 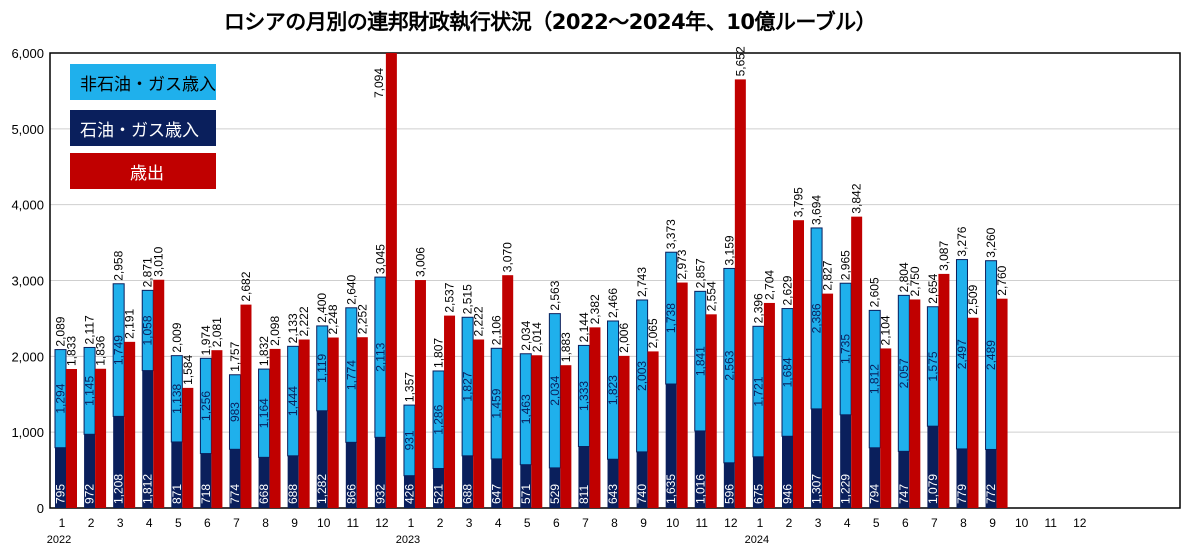 I want to click on label-total: 1,974, so click(x=206, y=340).